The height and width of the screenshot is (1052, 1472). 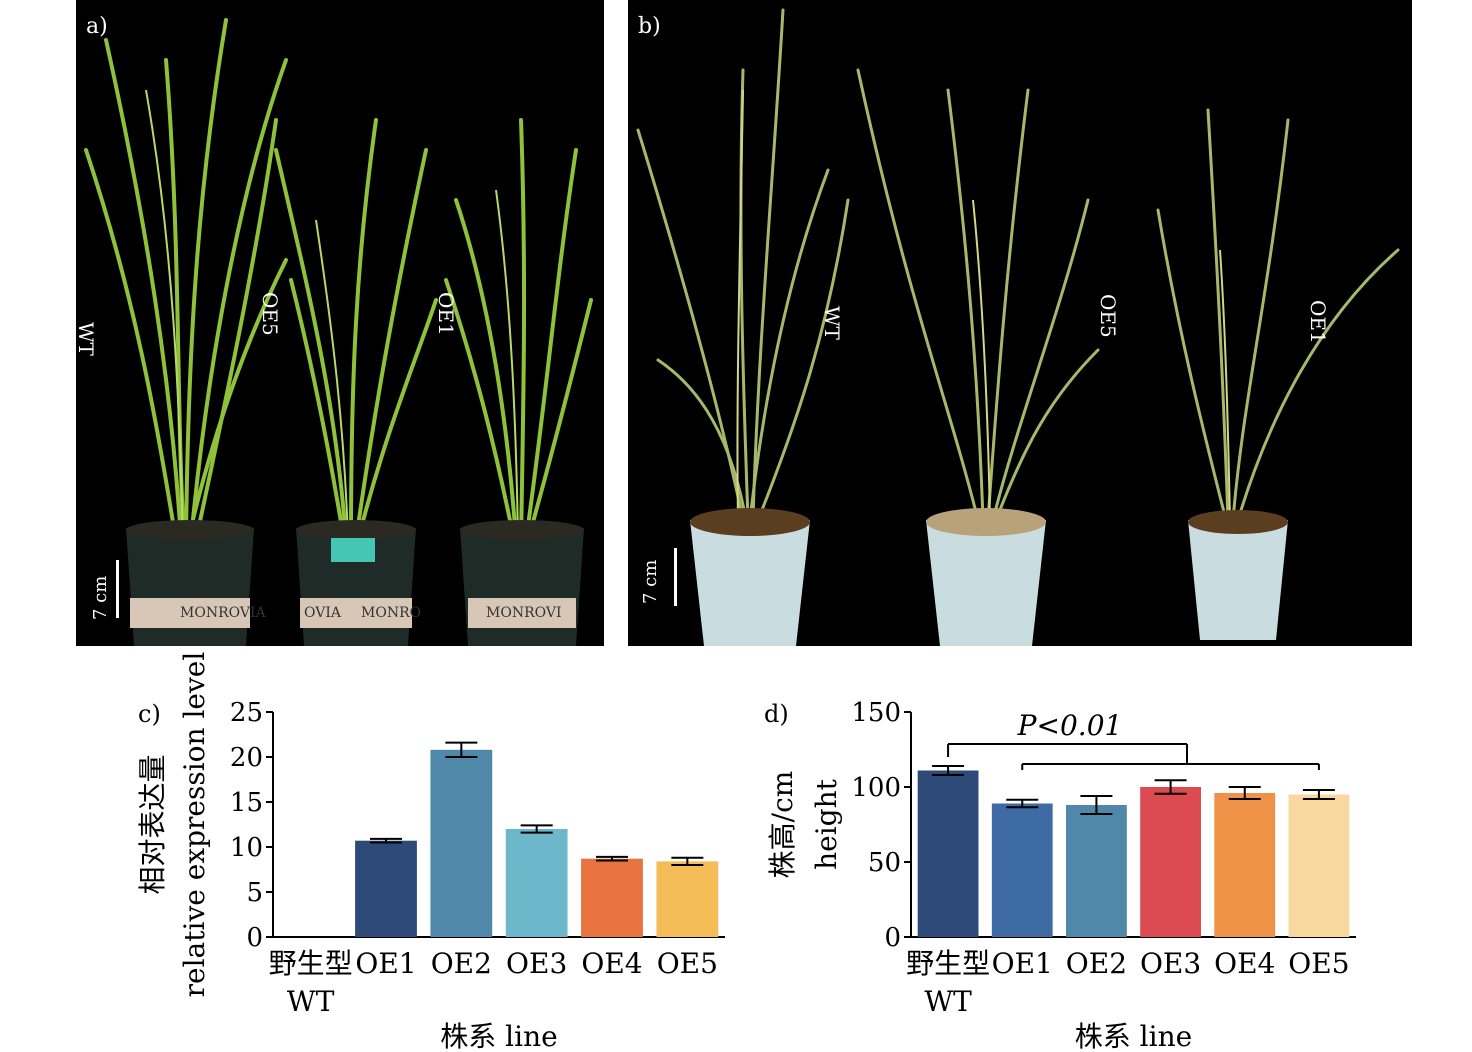 What do you see at coordinates (446, 314) in the screenshot?
I see `plant-label-oe1-a: OE1` at bounding box center [446, 314].